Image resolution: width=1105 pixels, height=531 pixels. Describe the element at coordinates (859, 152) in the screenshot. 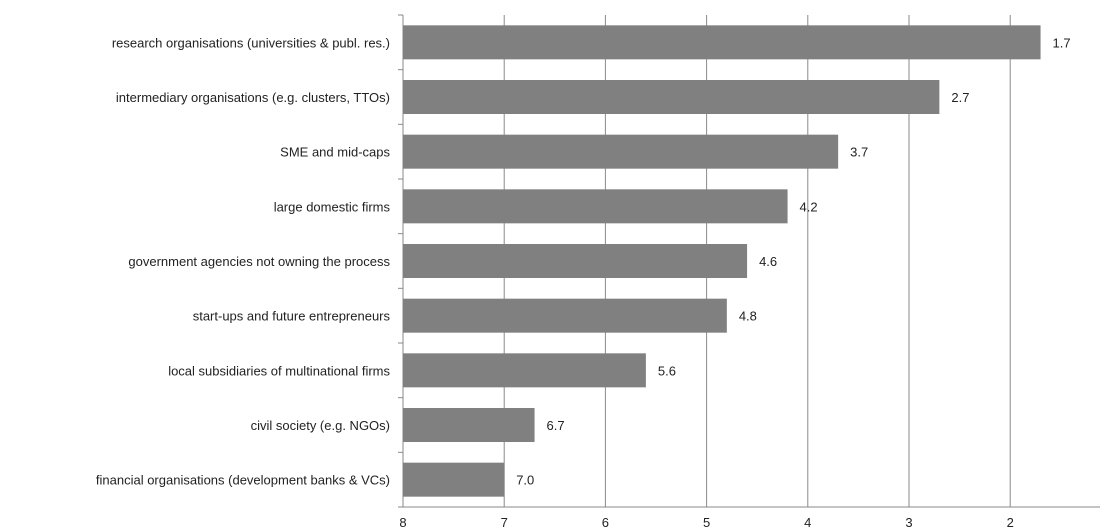

I see `value-label: 3.7` at that location.